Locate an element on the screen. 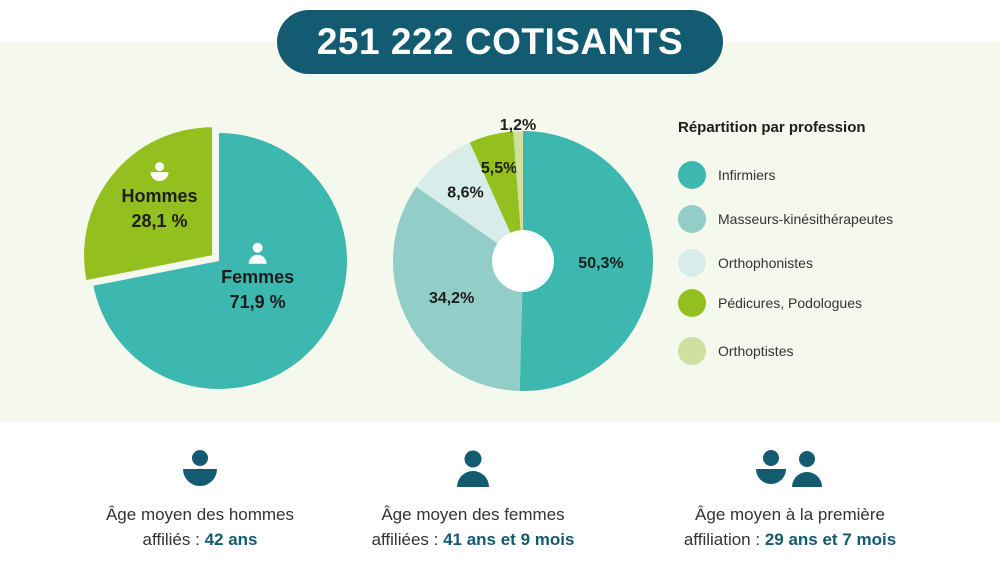 The width and height of the screenshot is (1000, 565). legend-item-infirmiers: Infirmiers is located at coordinates (727, 175).